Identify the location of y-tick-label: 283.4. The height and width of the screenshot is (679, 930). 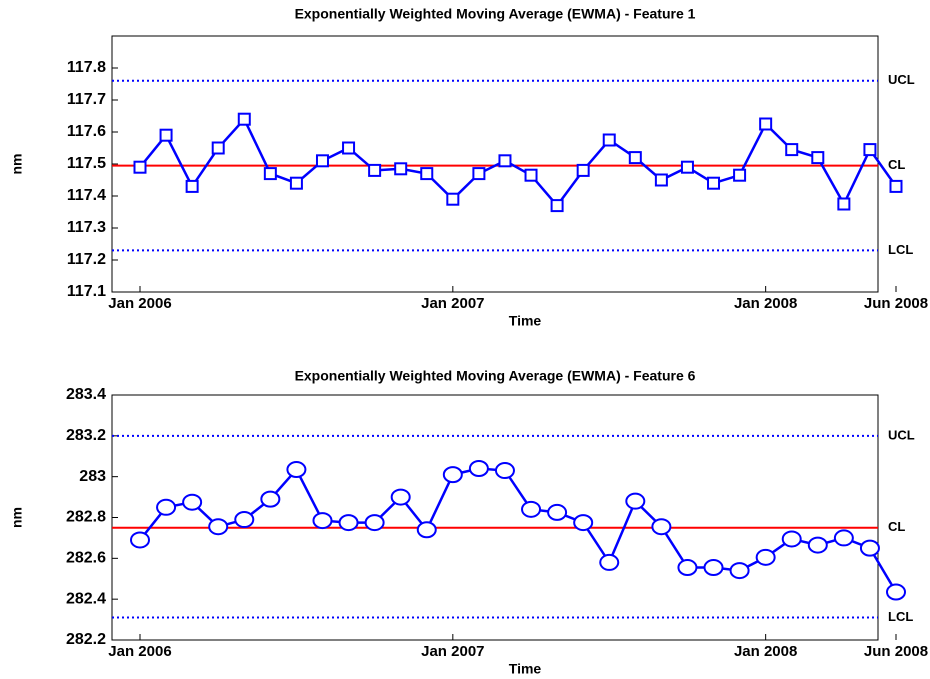
(86, 394).